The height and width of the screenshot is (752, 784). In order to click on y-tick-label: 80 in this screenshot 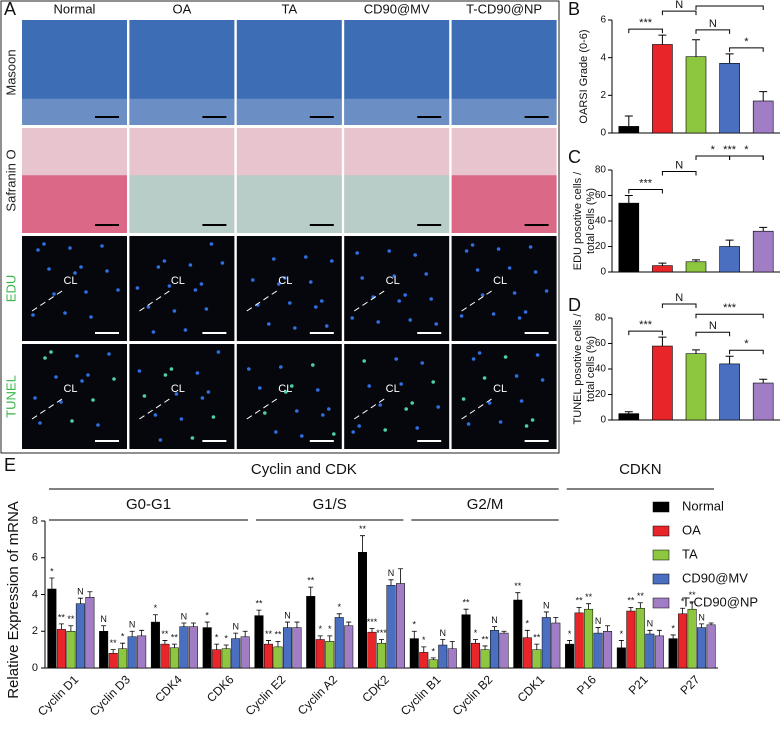, I will do `click(601, 318)`.